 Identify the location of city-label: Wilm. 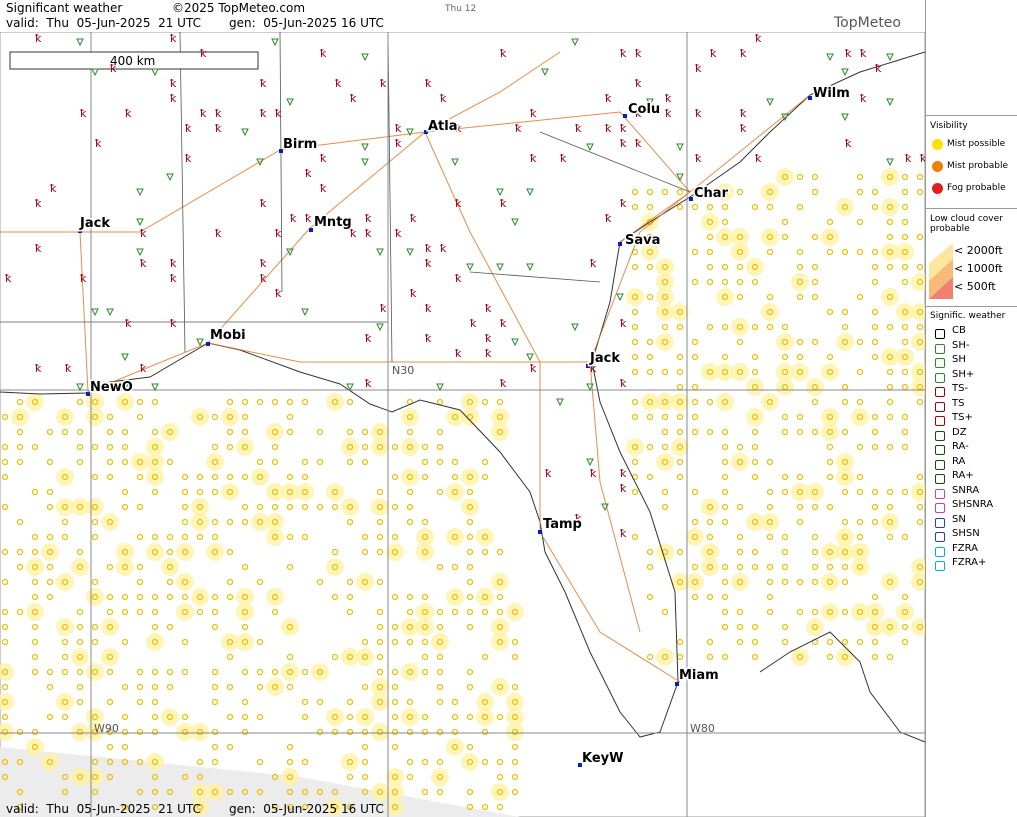
(831, 93).